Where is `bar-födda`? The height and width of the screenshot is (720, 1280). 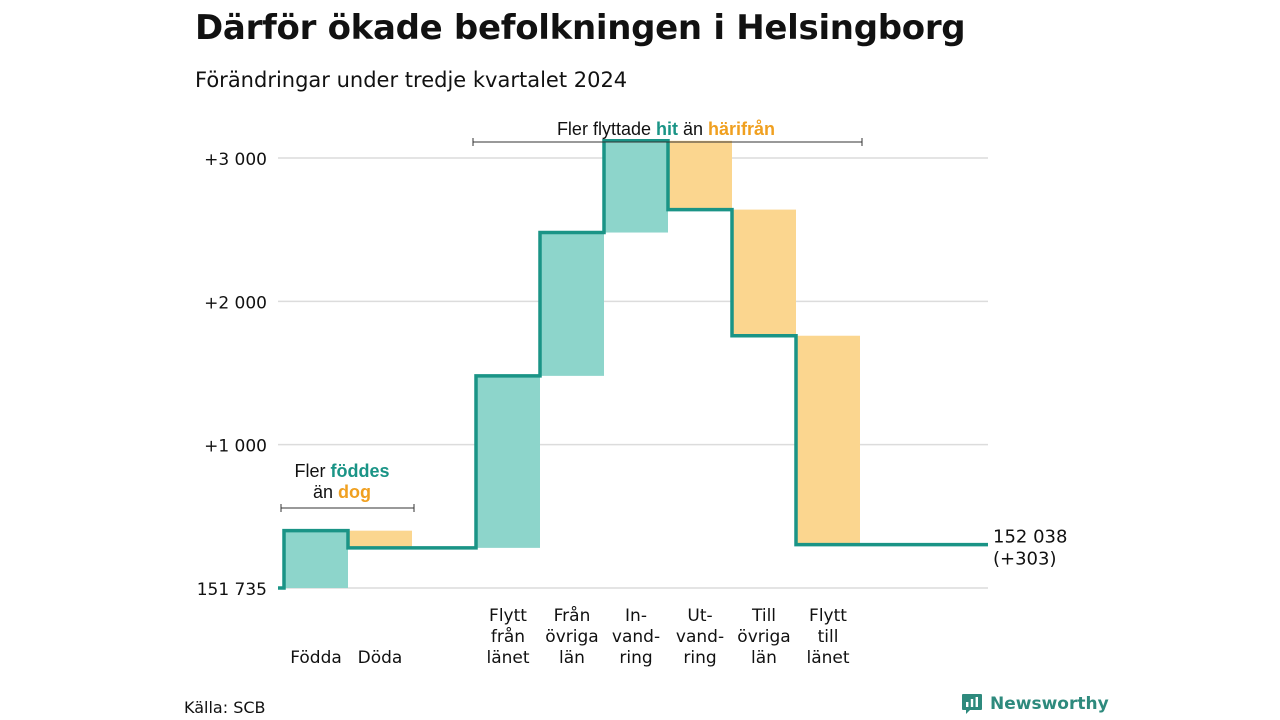 bar-födda is located at coordinates (316, 559).